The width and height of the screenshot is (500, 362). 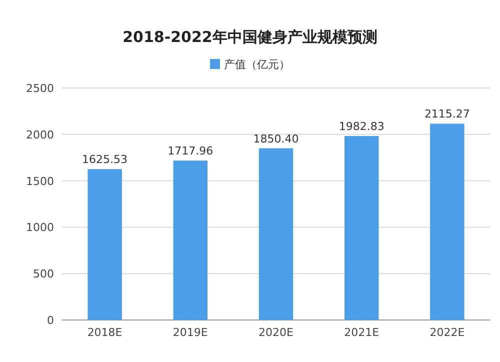 I want to click on legend-label: 产值（亿元）, so click(x=257, y=64).